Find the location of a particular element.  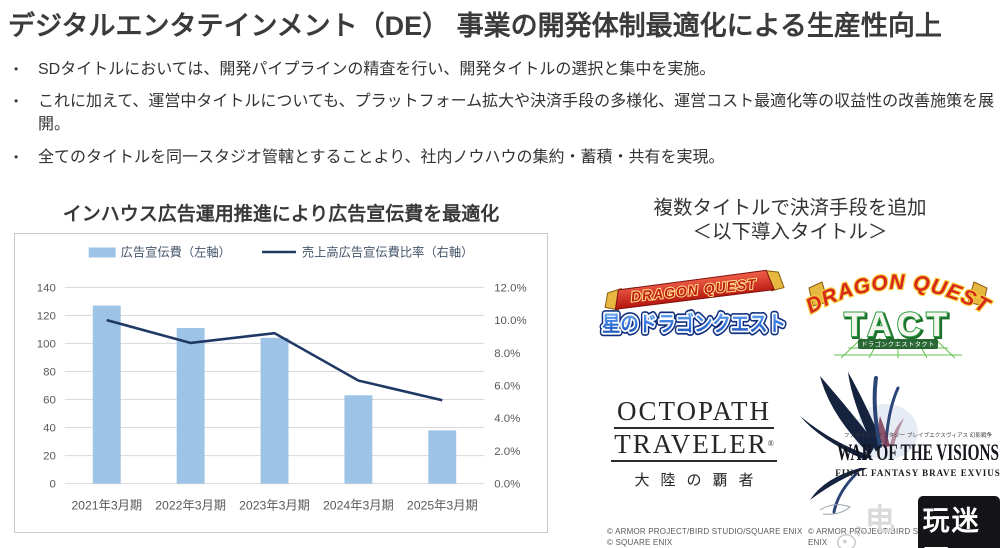

dq-ribbon-icon: DRAGON QUEST is located at coordinates (694, 290).